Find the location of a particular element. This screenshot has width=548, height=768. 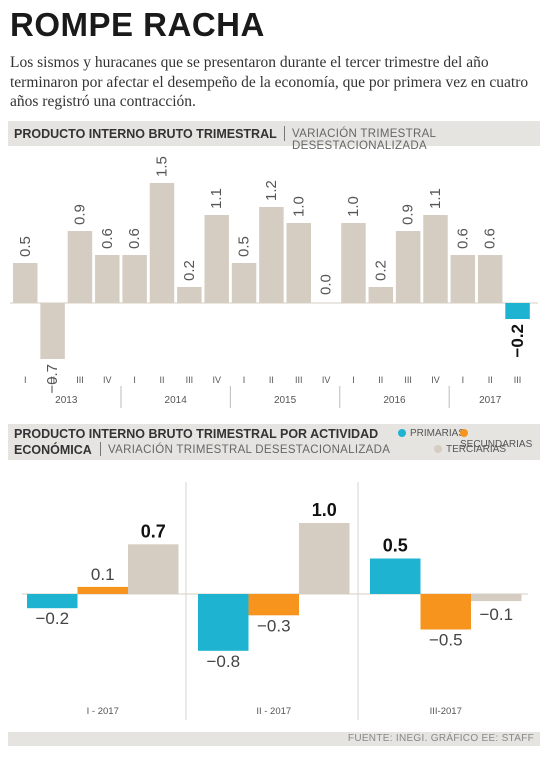

page-title: ROMPE RACHA is located at coordinates (137, 24).